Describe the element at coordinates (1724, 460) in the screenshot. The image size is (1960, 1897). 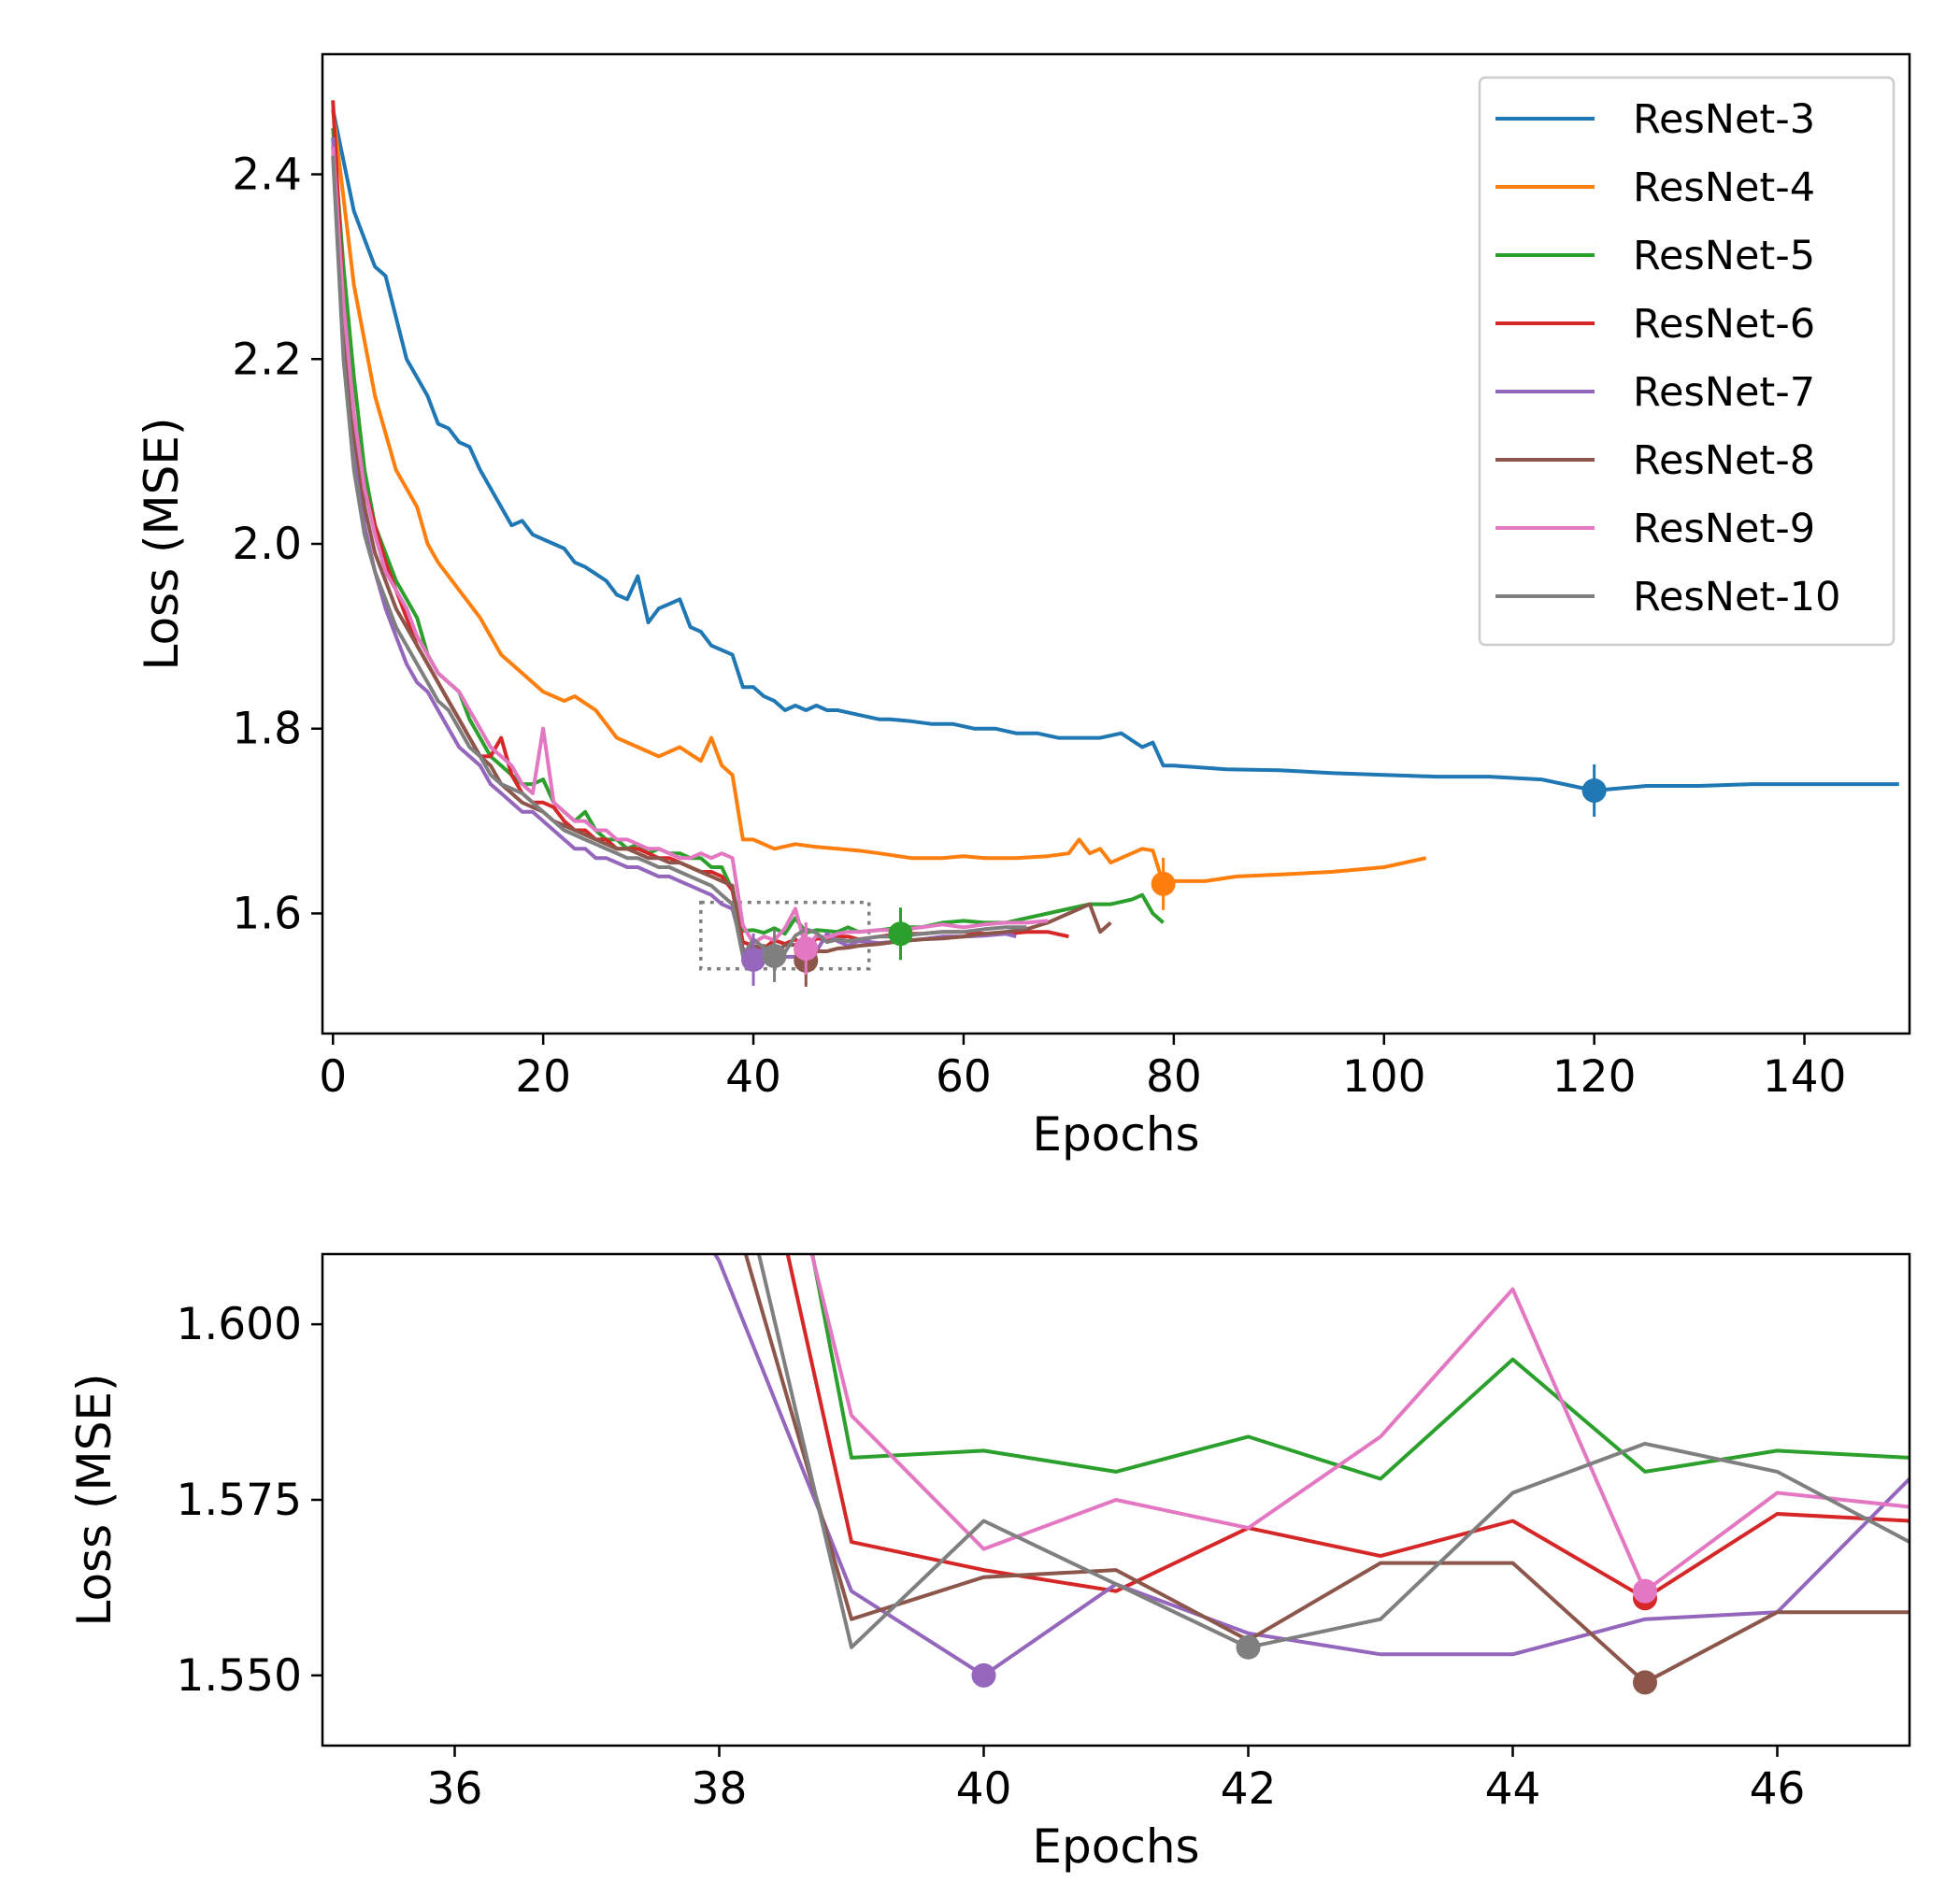
I see `legend-label-resnet-8: ResNet-8` at that location.